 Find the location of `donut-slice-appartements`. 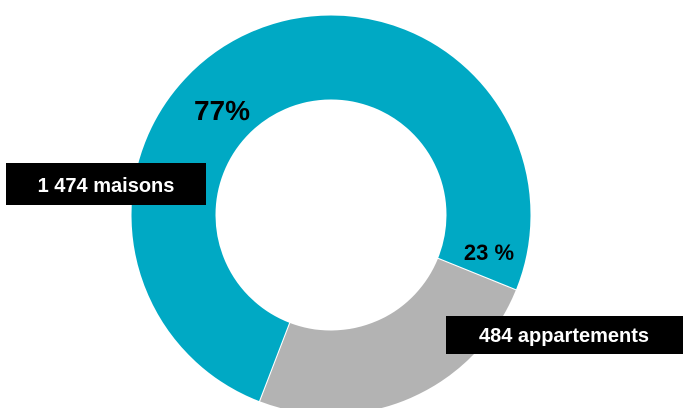

donut-slice-appartements is located at coordinates (388, 332).